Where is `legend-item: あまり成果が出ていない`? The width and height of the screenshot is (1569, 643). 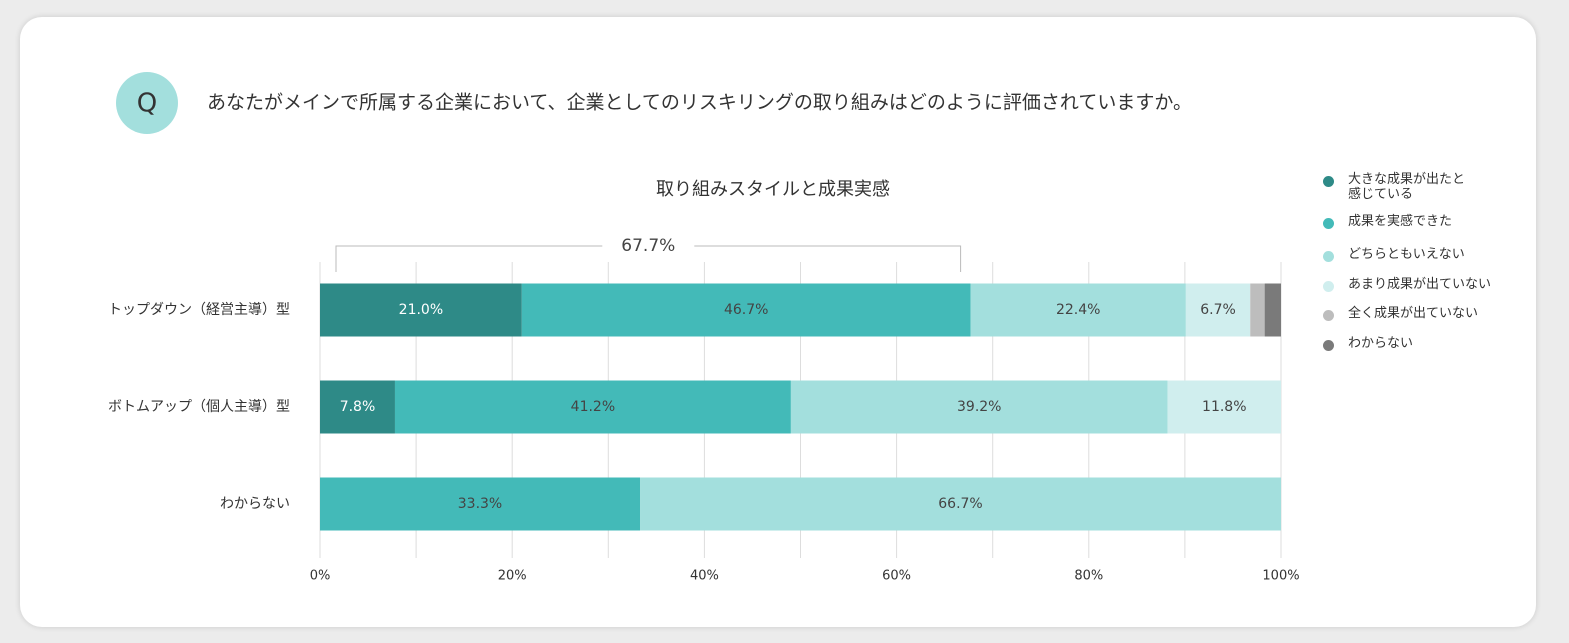
legend-item: あまり成果が出ていない is located at coordinates (1415, 284).